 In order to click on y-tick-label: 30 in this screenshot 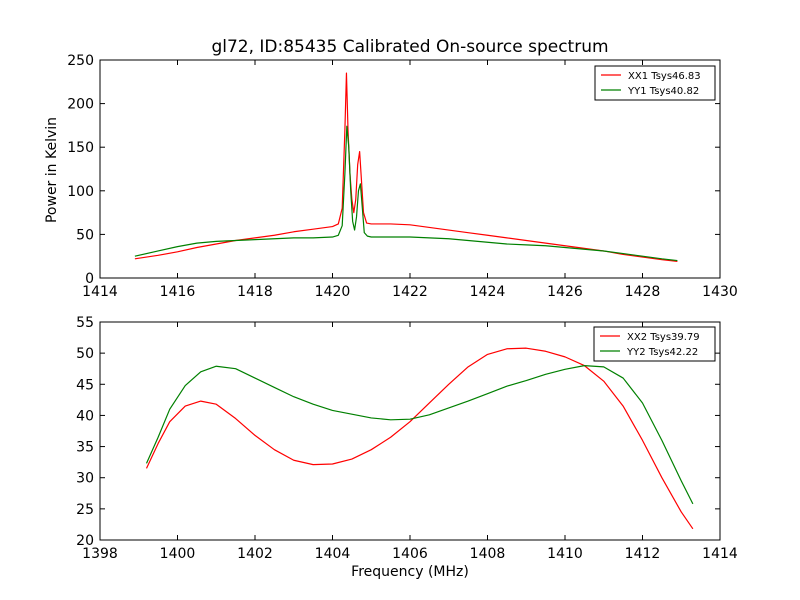, I will do `click(85, 479)`.